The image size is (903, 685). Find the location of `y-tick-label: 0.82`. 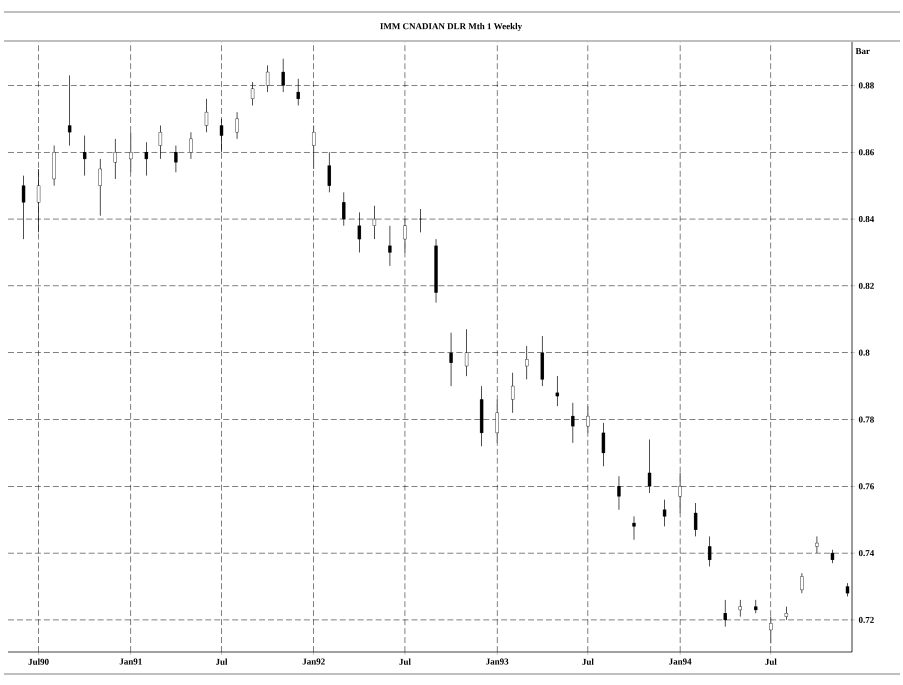

y-tick-label: 0.82 is located at coordinates (866, 285).